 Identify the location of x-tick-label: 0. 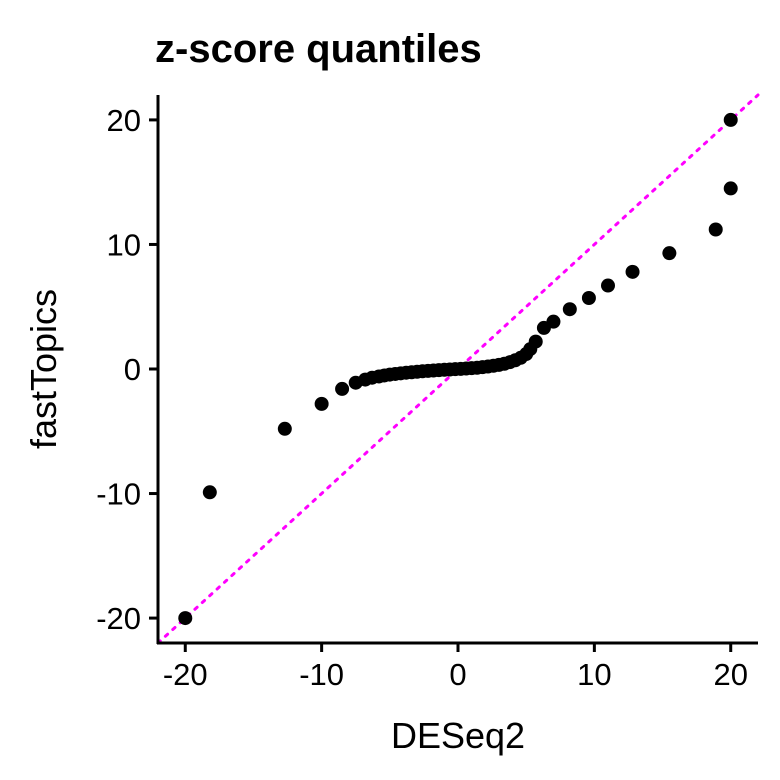
(457, 674).